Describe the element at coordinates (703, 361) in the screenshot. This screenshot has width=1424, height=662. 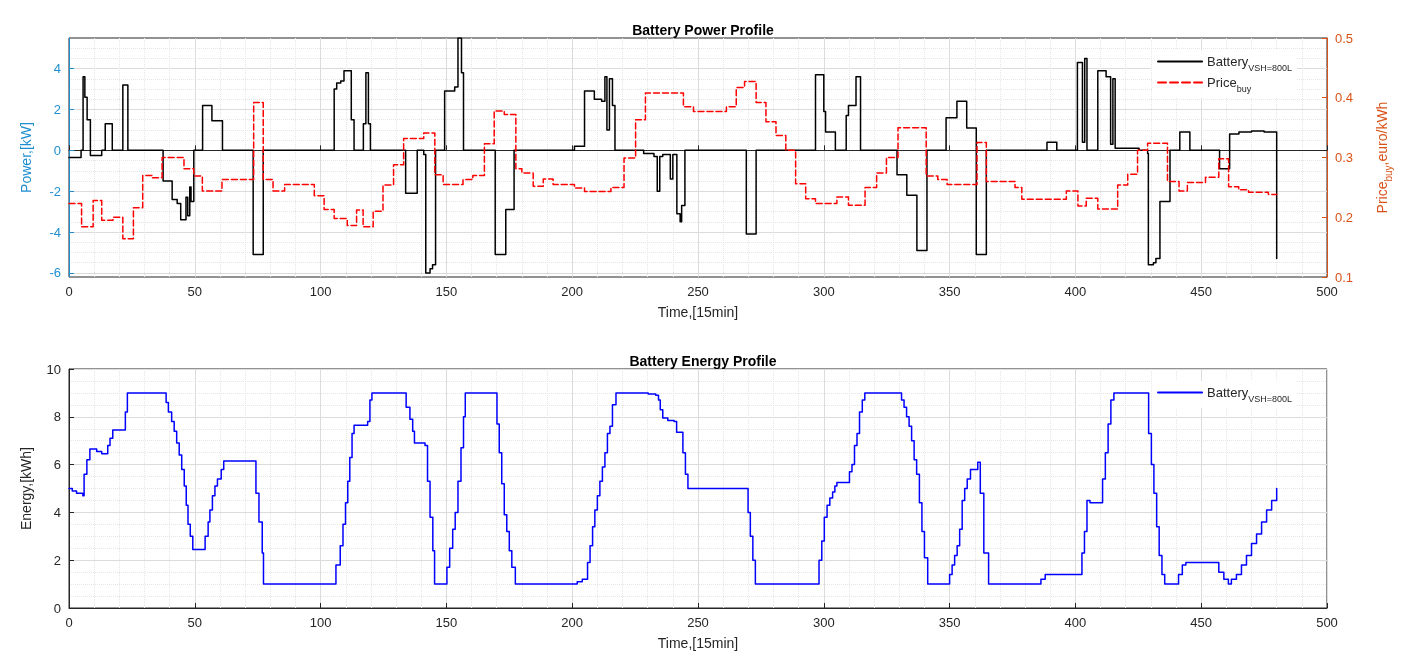
I see `chart-title: Battery Energy Profile` at that location.